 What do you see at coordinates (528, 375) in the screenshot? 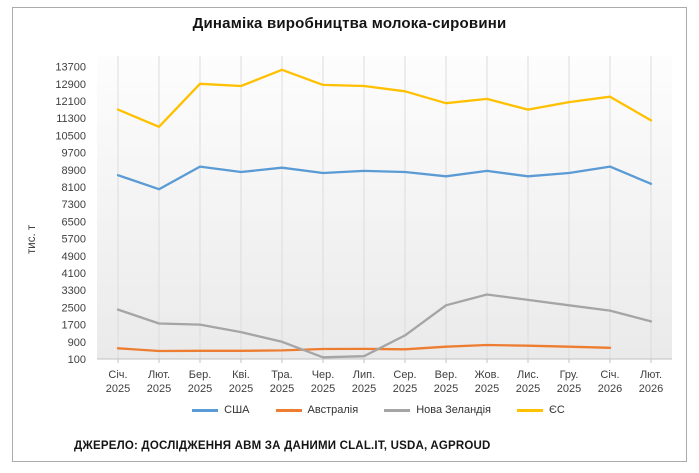
I see `x-tick-label-month: Лис.` at bounding box center [528, 375].